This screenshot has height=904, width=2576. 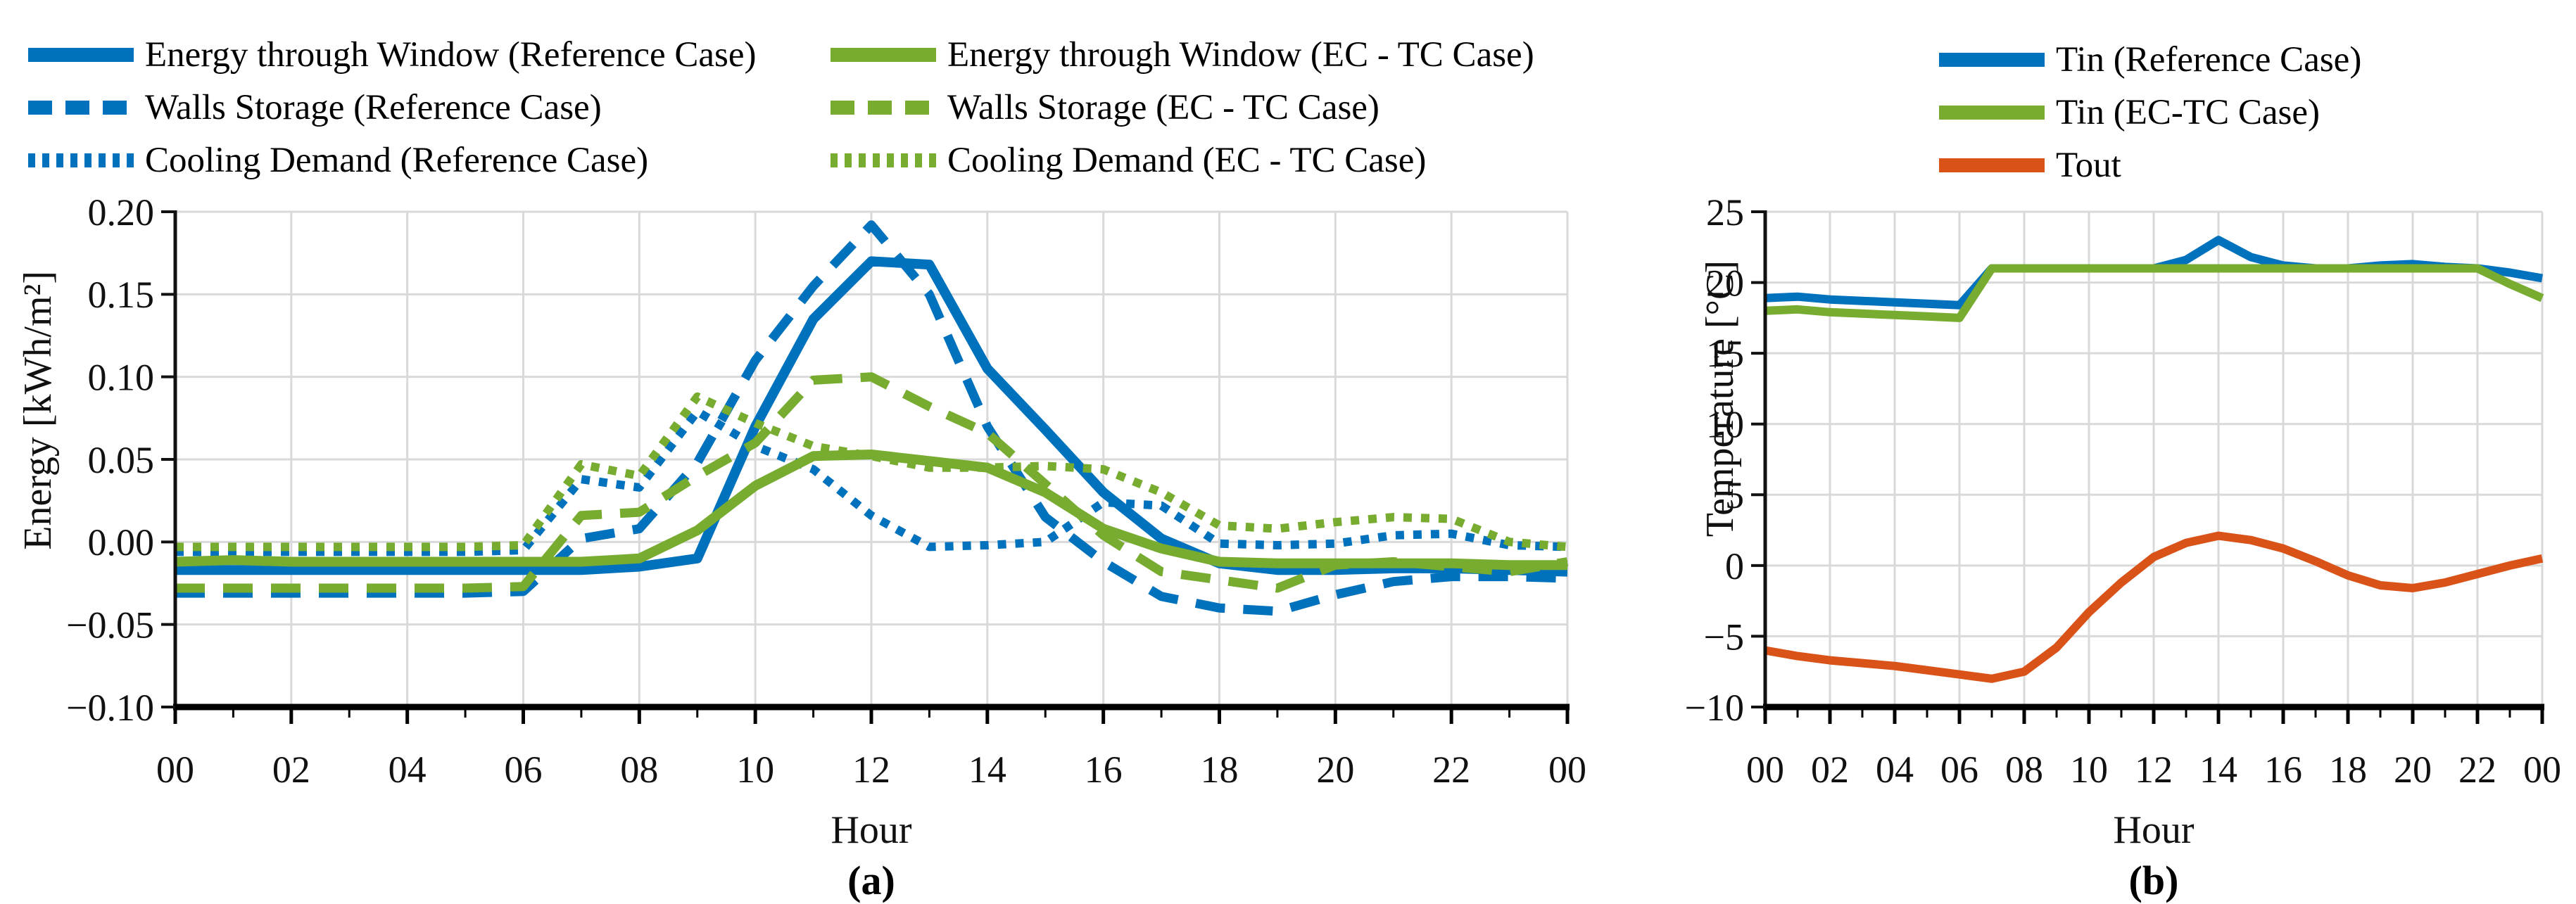 What do you see at coordinates (1734, 566) in the screenshot?
I see `svg-text: 0` at bounding box center [1734, 566].